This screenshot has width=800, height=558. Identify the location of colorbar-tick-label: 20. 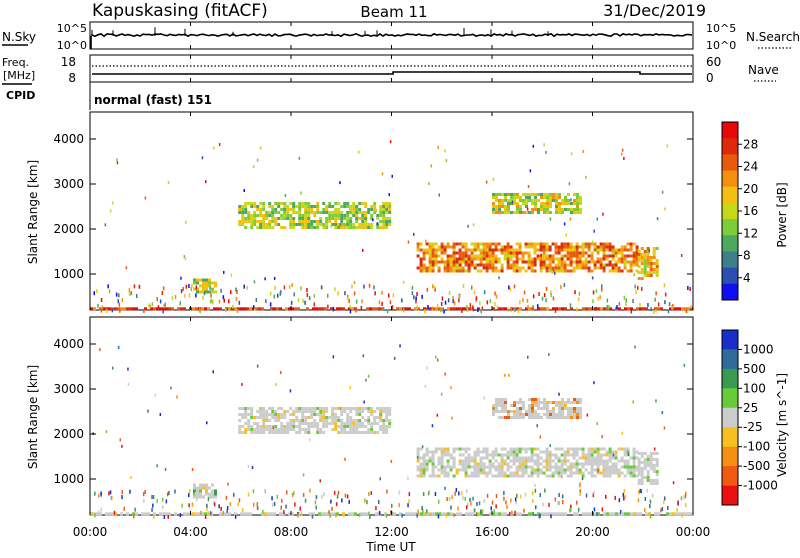
(750, 189).